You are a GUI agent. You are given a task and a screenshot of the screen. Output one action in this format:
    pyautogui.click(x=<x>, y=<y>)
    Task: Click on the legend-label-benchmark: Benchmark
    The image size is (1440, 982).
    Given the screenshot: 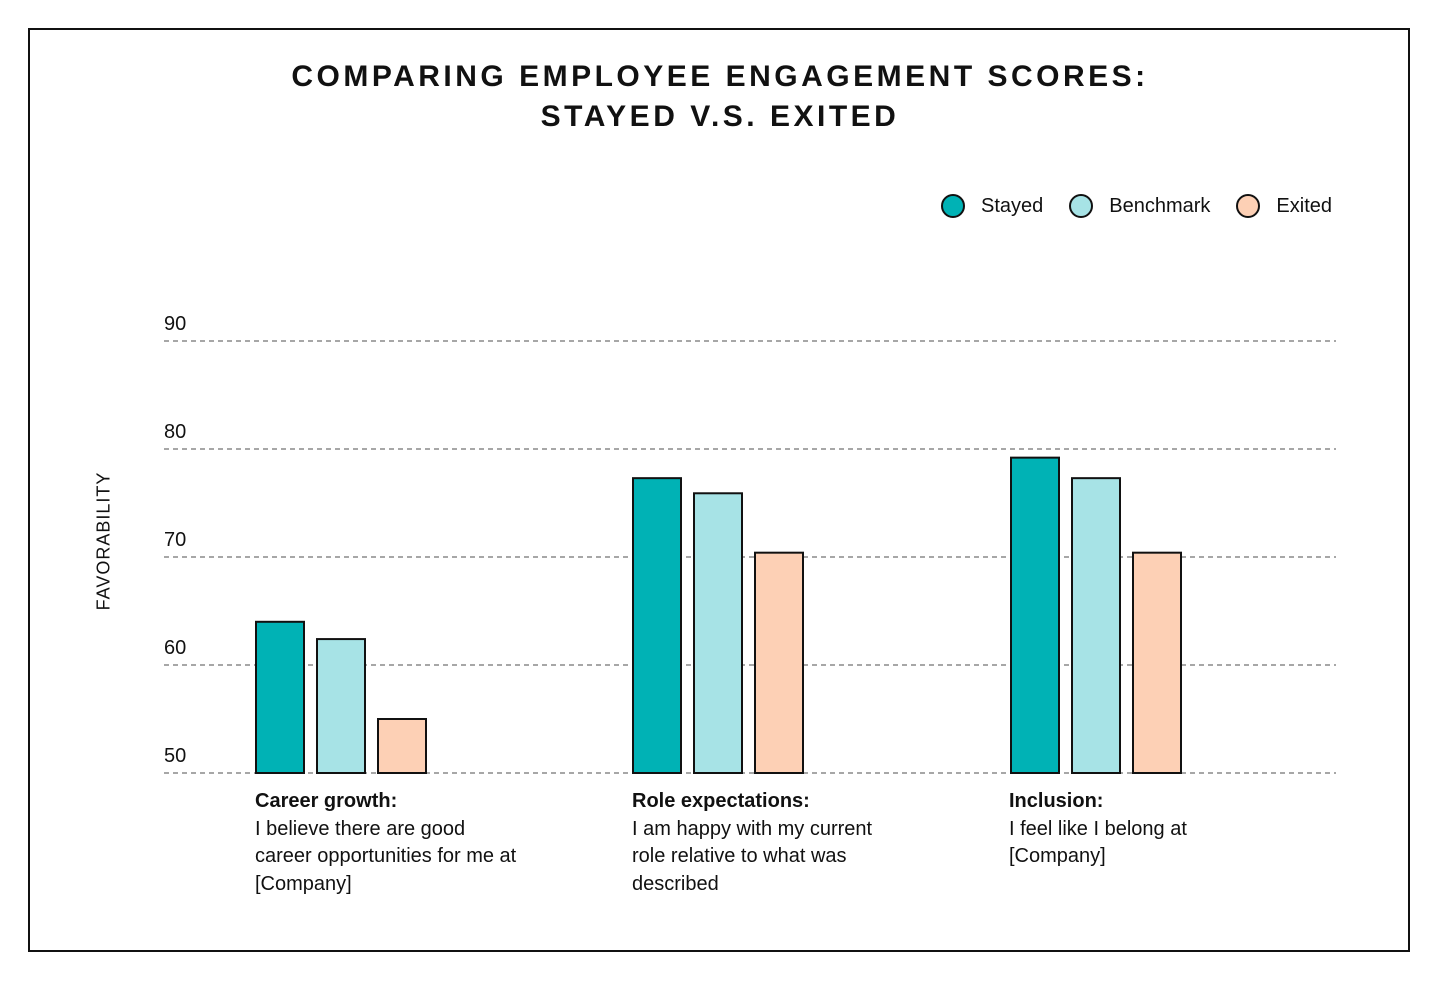 What is the action you would take?
    pyautogui.click(x=1160, y=205)
    